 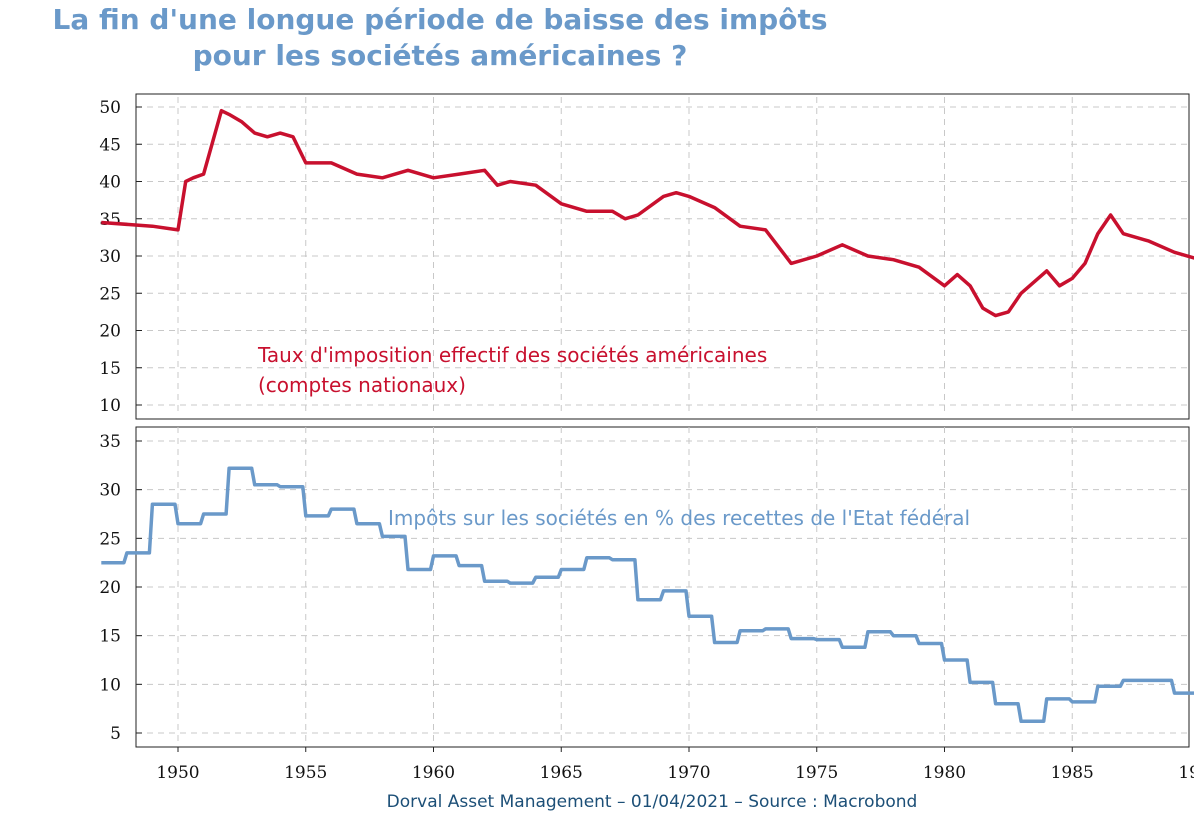 What do you see at coordinates (433, 773) in the screenshot?
I see `x-tick-label: 1960` at bounding box center [433, 773].